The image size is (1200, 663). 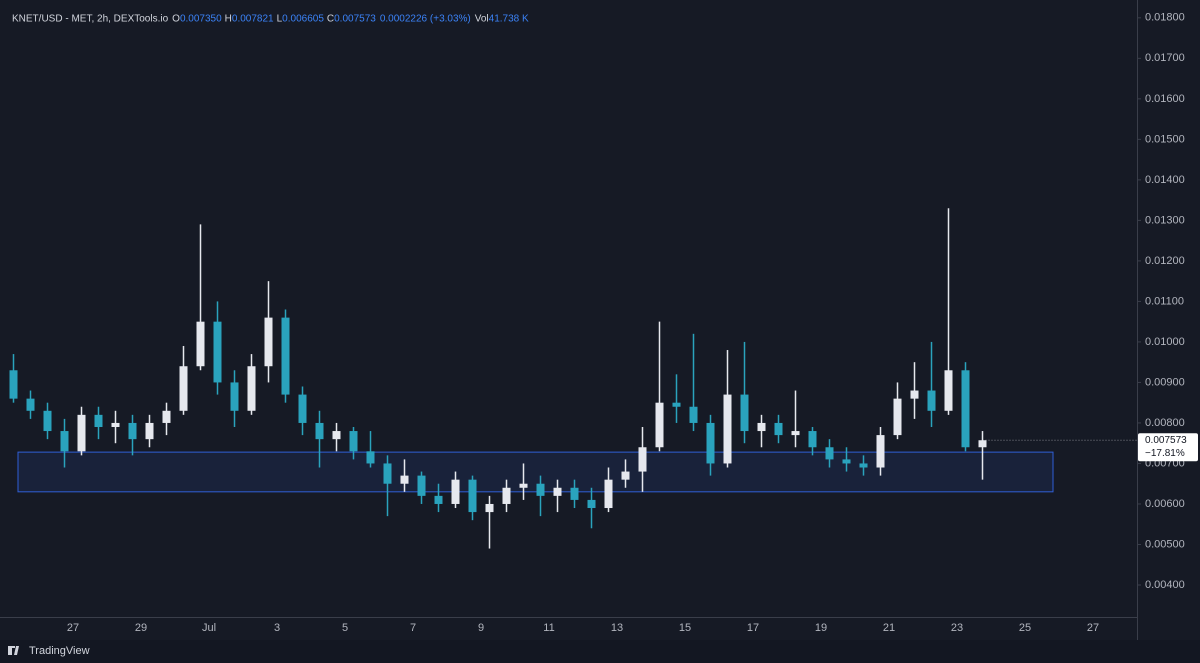 What do you see at coordinates (355, 19) in the screenshot?
I see `legend-item: 0.007573` at bounding box center [355, 19].